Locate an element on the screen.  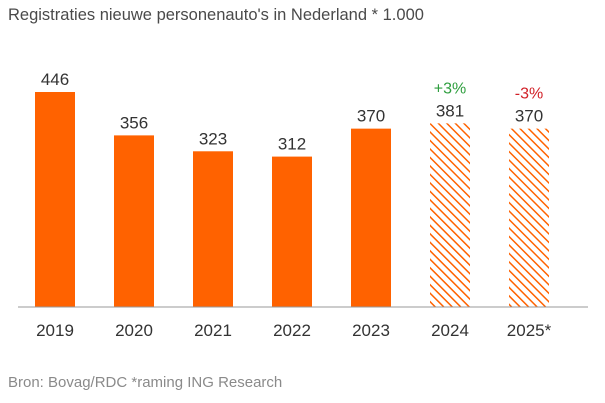
bar-2019 is located at coordinates (55, 199).